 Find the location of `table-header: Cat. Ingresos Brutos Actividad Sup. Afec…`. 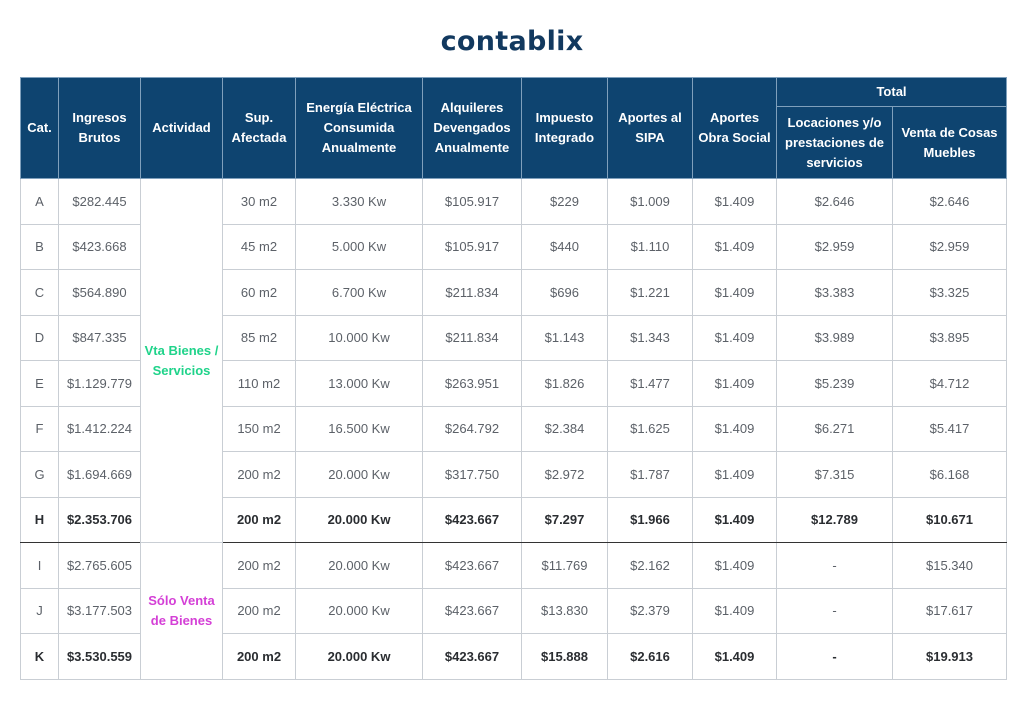

table-header: Cat. Ingresos Brutos Actividad Sup. Afec… is located at coordinates (513, 128).